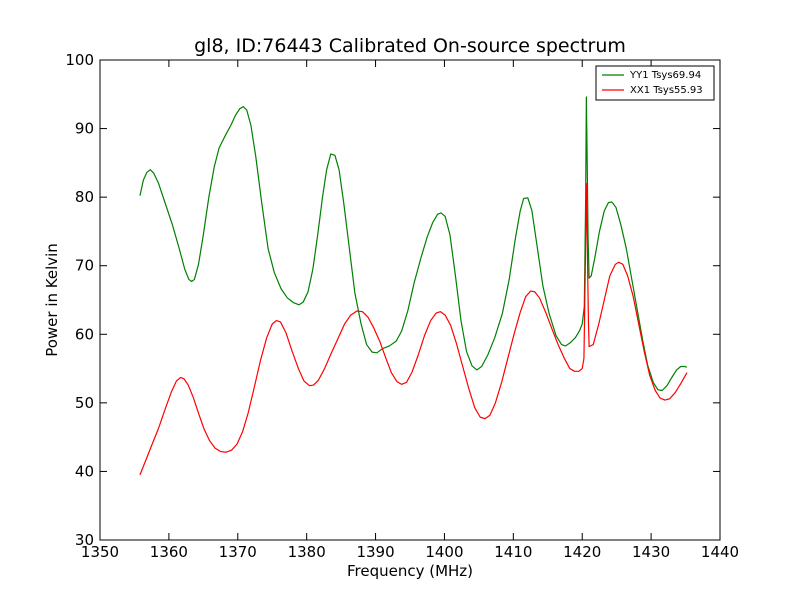 The image size is (800, 600). I want to click on x-tick-label: 1370, so click(238, 552).